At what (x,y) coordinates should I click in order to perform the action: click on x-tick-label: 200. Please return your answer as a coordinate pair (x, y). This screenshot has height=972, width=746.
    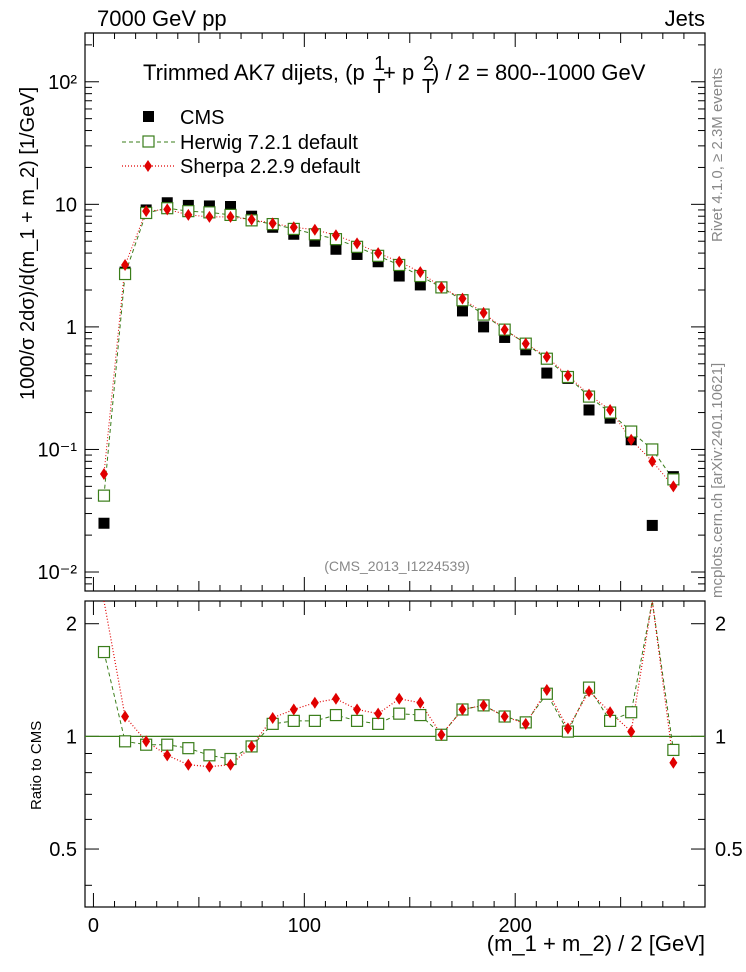
    Looking at the image, I should click on (515, 926).